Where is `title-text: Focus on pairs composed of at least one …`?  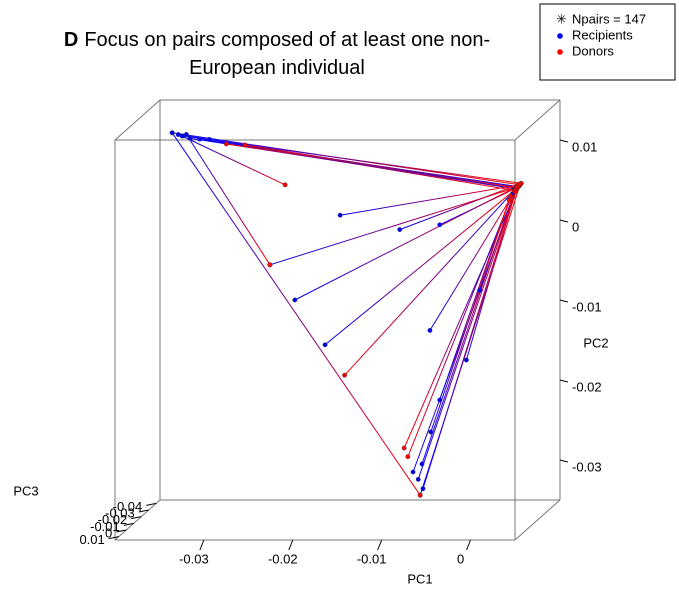 title-text: Focus on pairs composed of at least one … is located at coordinates (287, 54).